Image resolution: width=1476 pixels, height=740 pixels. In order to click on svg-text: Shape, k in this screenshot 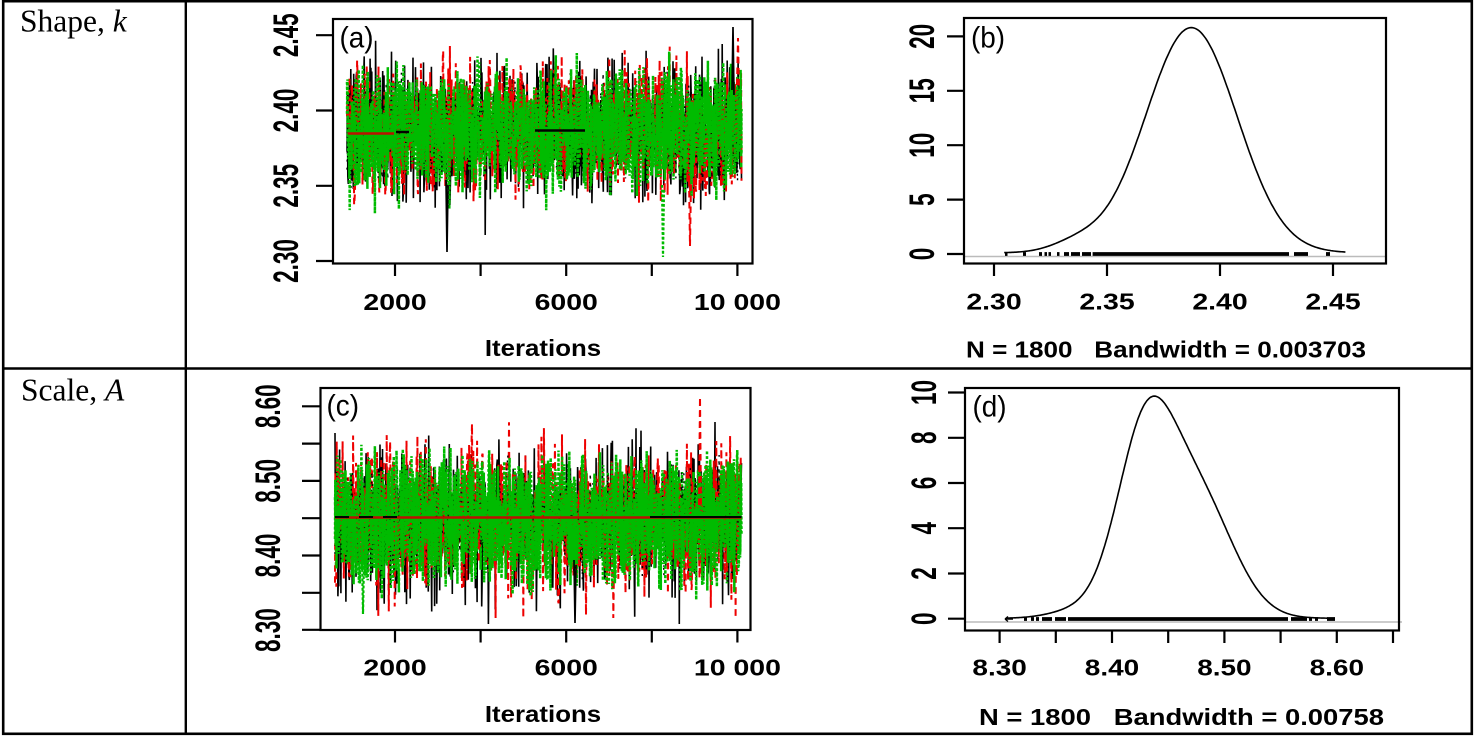, I will do `click(74, 21)`.